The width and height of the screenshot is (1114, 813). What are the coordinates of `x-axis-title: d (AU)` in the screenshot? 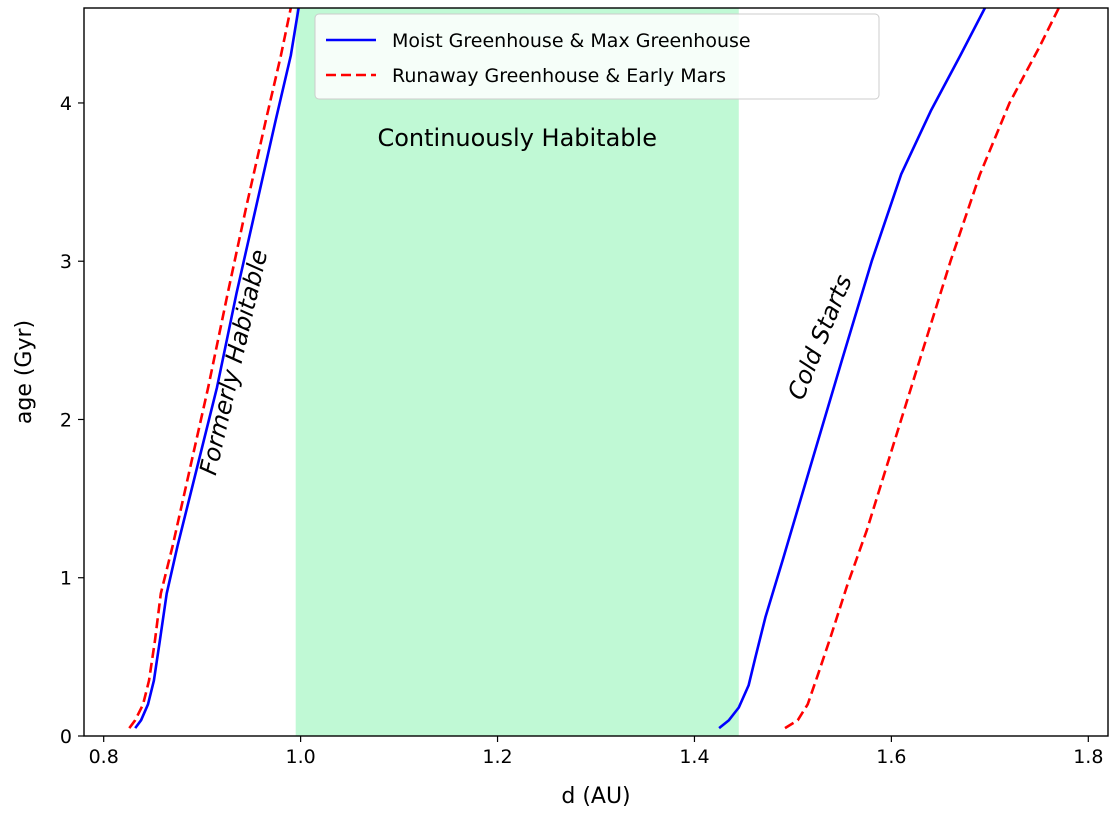 It's located at (595, 796).